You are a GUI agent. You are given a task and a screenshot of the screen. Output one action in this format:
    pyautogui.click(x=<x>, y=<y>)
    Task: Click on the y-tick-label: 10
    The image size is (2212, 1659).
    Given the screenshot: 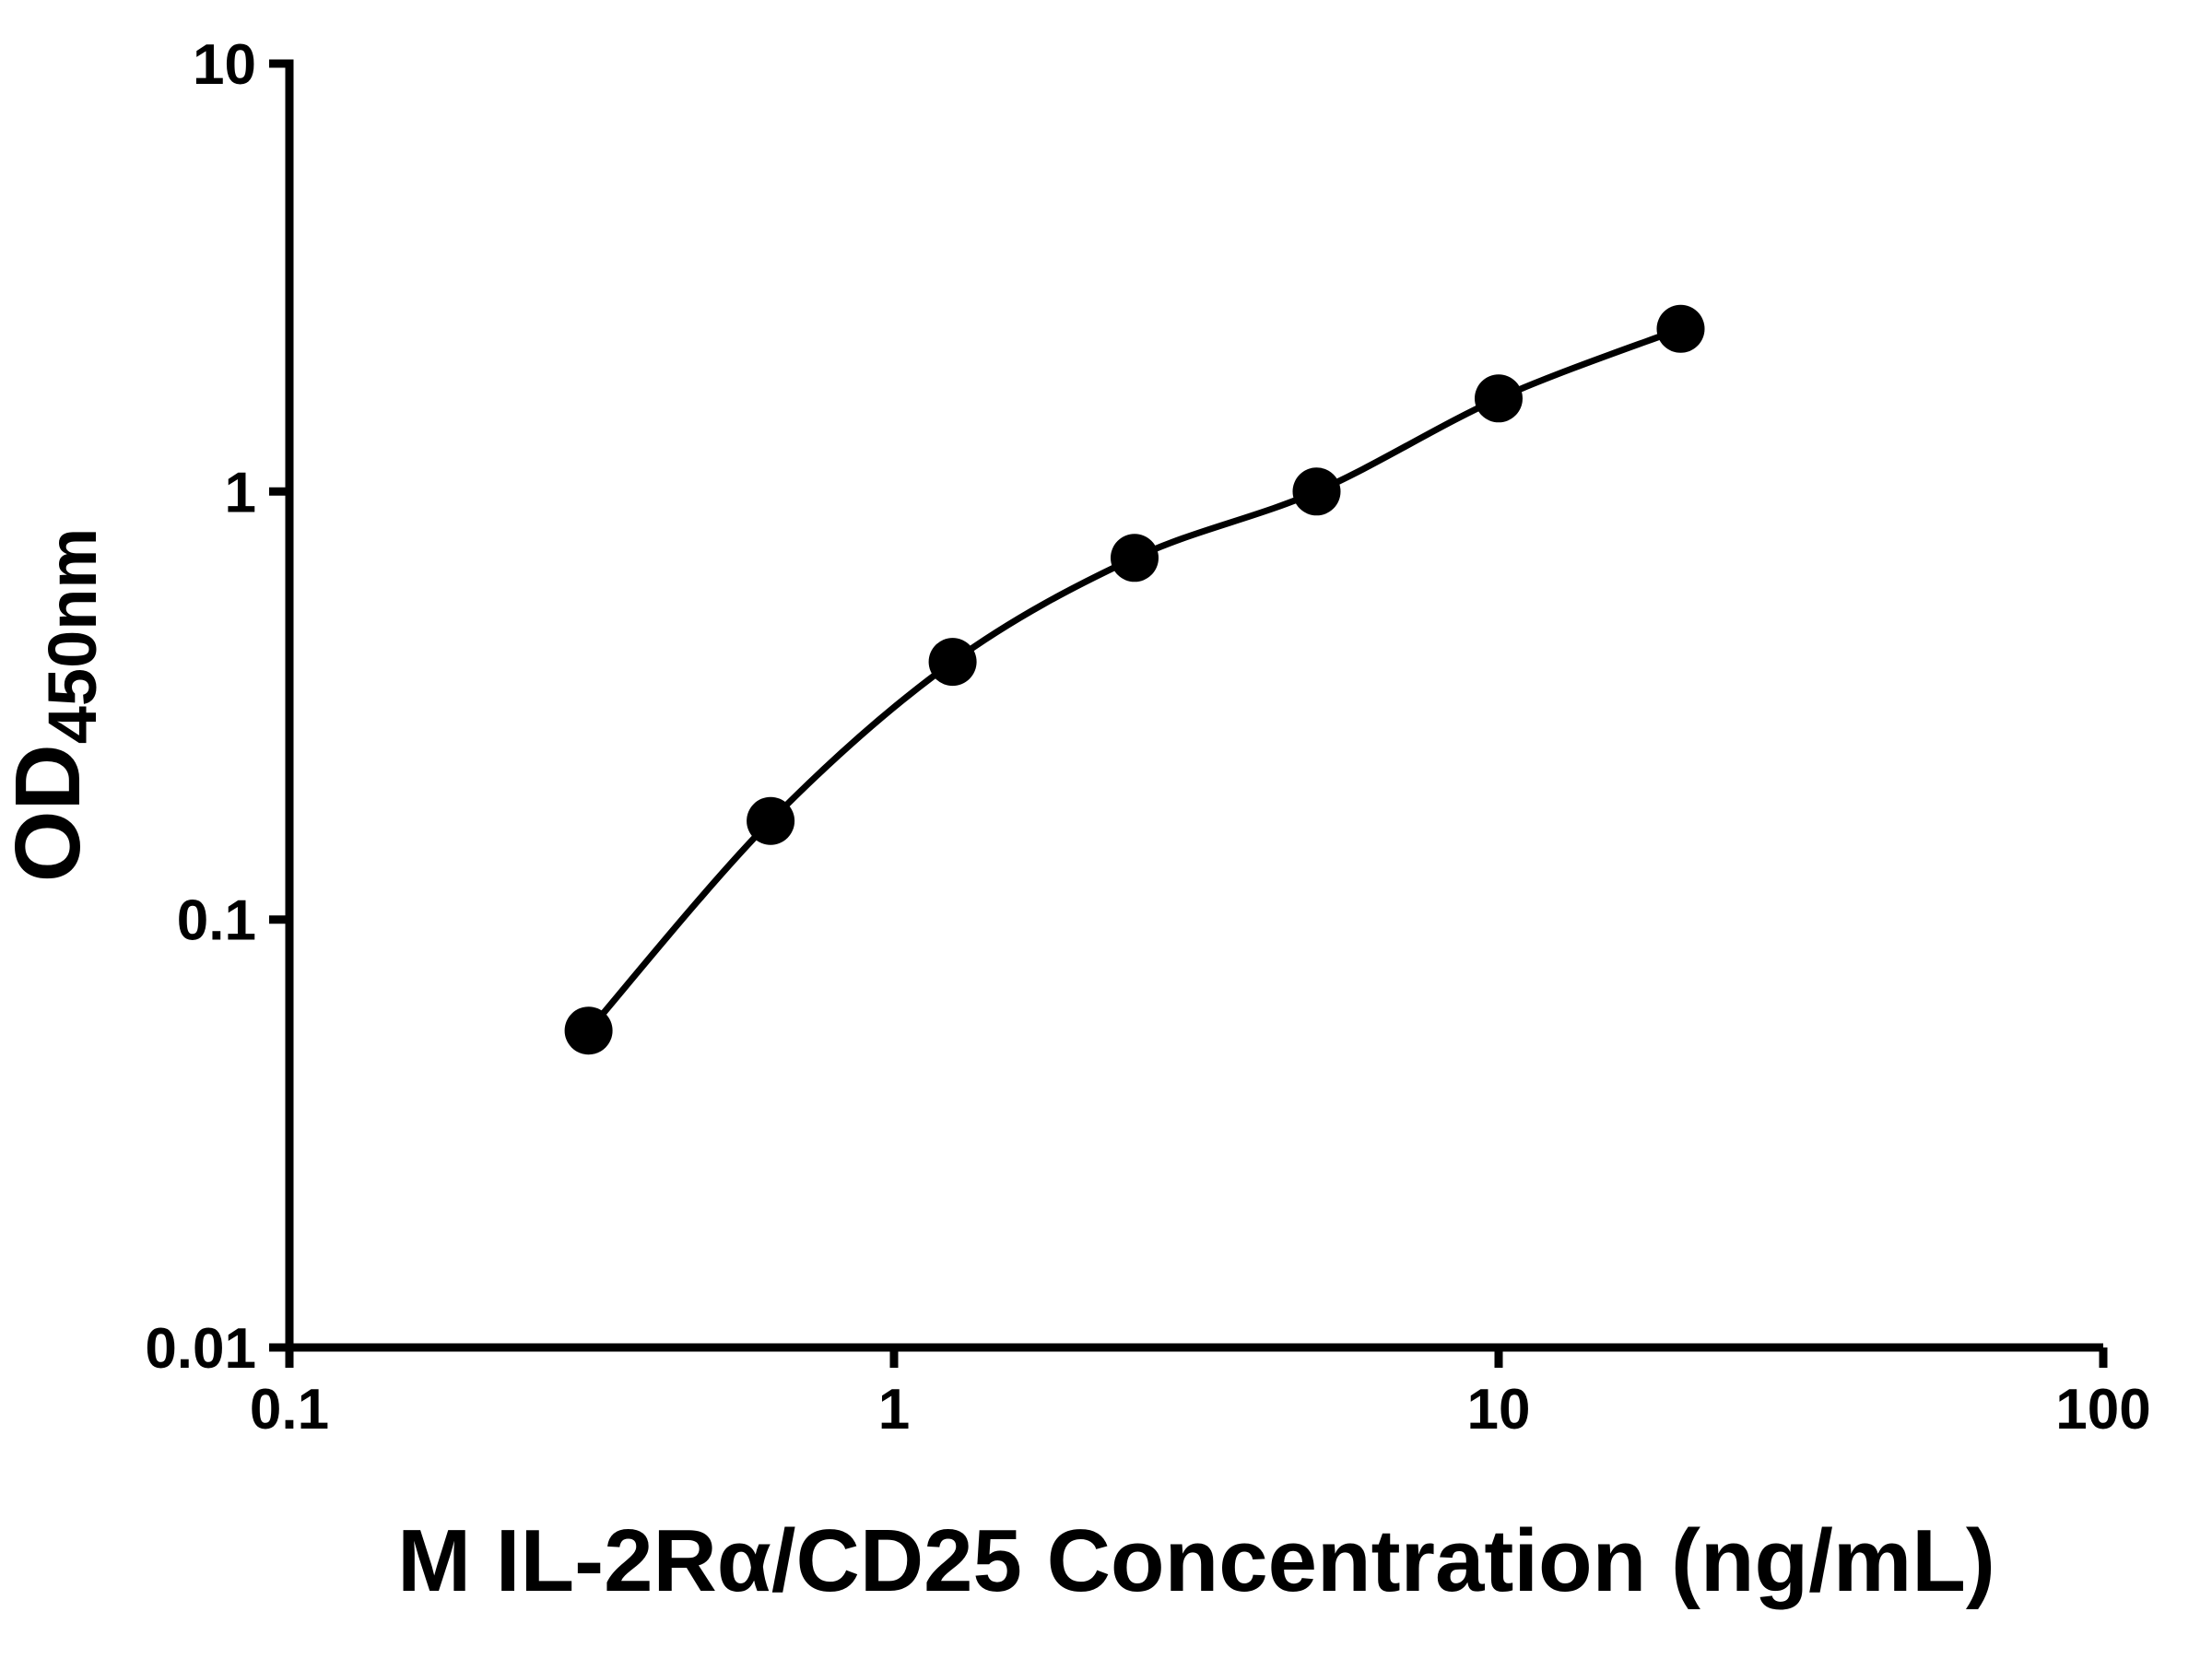 What is the action you would take?
    pyautogui.click(x=224, y=65)
    